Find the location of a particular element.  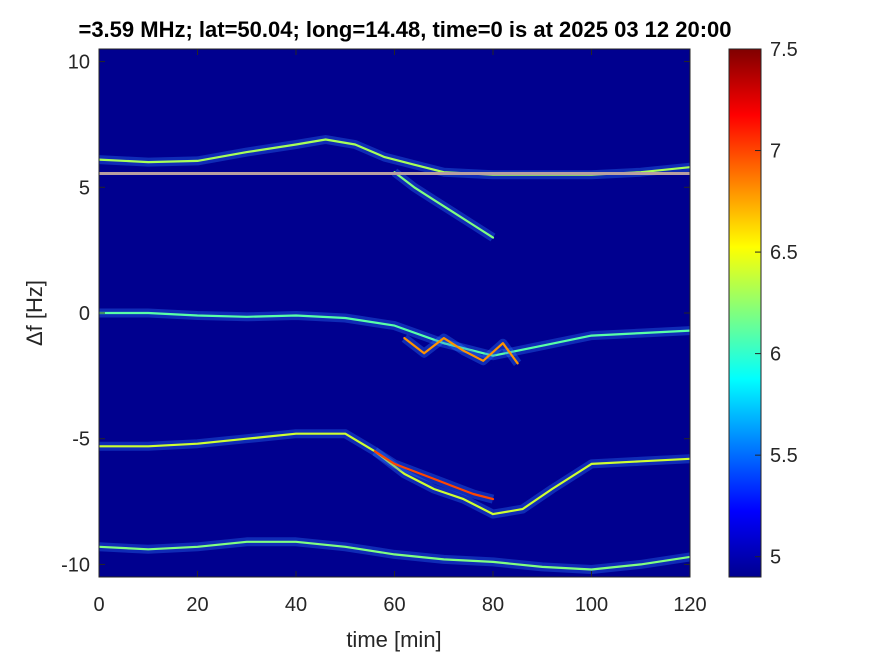

x-tick-label: 60 is located at coordinates (394, 605).